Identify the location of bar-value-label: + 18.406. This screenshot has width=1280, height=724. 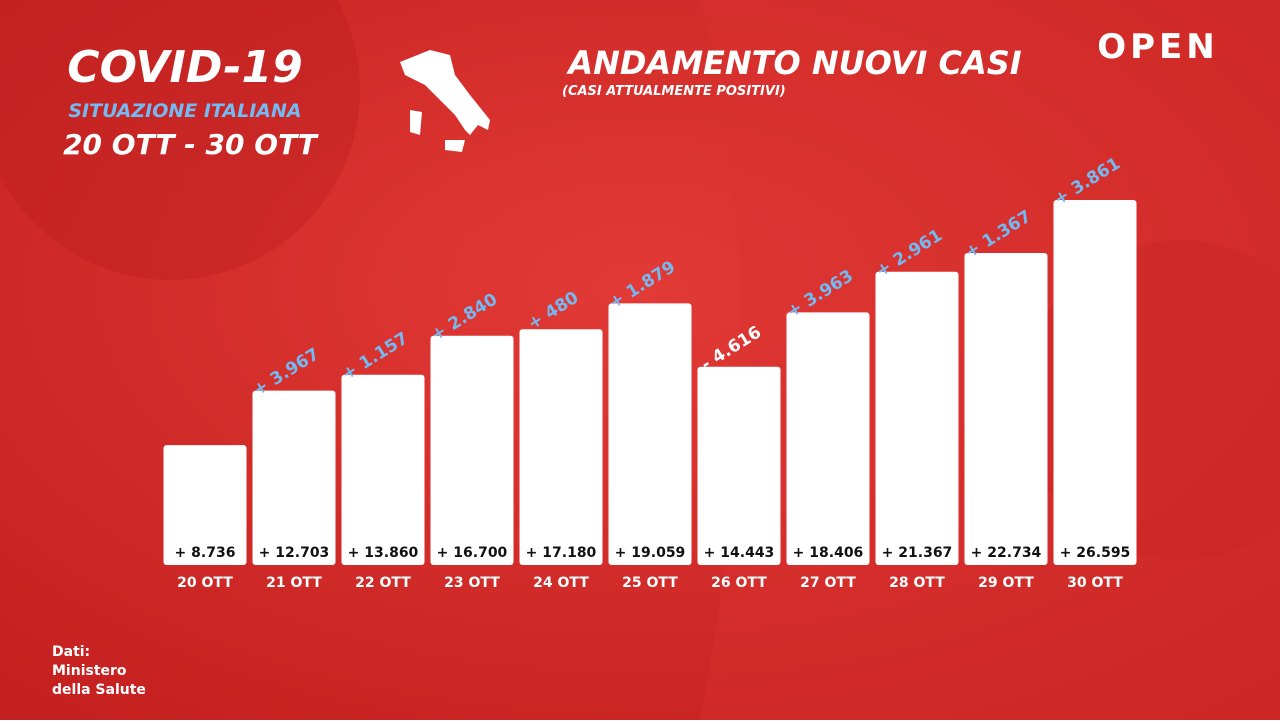
(828, 553).